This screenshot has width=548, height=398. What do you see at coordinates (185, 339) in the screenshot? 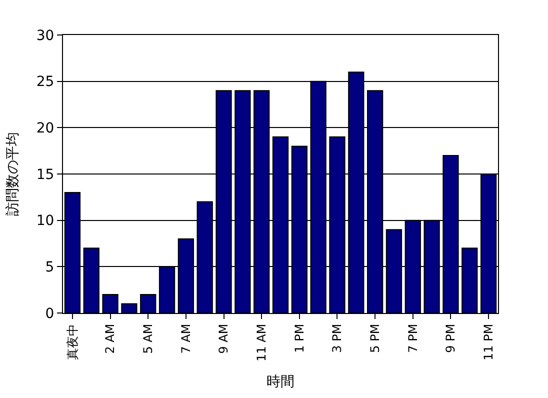
I see `x-tick-label: 7 AM` at bounding box center [185, 339].